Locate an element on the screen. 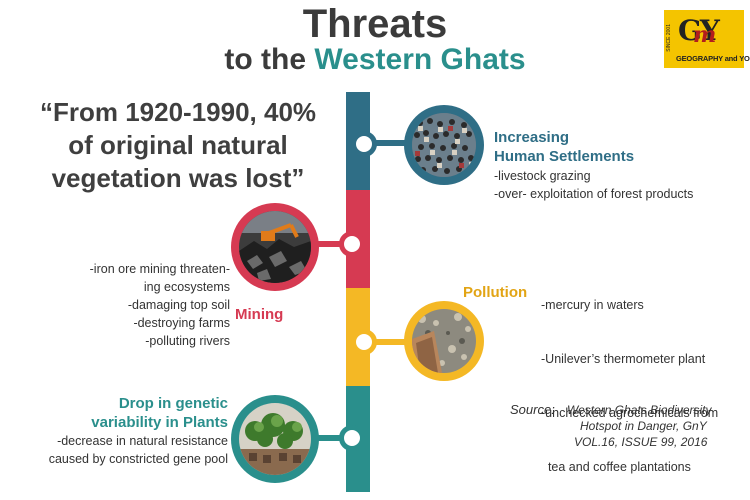  connector-mining is located at coordinates (331, 244).